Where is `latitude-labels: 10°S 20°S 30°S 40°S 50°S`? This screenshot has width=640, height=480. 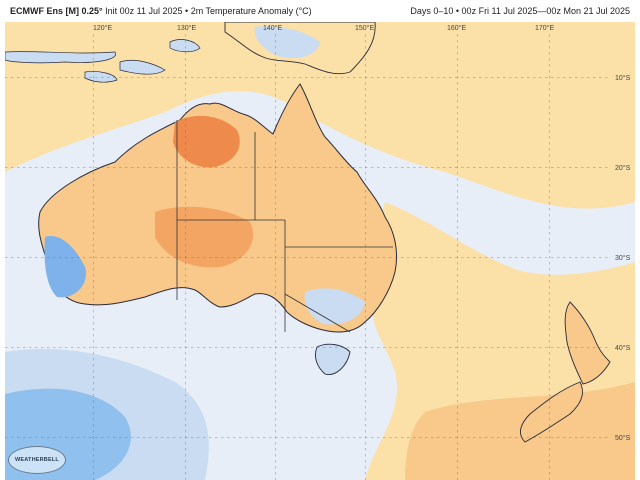
latitude-labels: 10°S 20°S 30°S 40°S 50°S is located at coordinates (623, 258).